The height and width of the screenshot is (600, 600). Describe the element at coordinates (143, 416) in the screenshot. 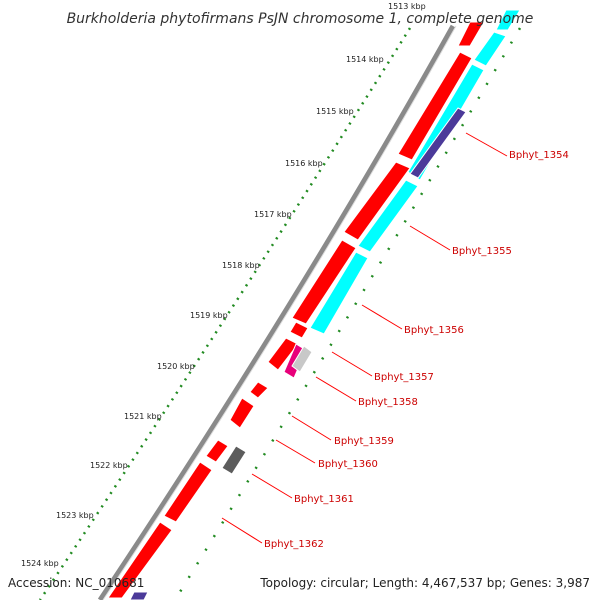

I see `kbp-label: 1521 kbp` at that location.